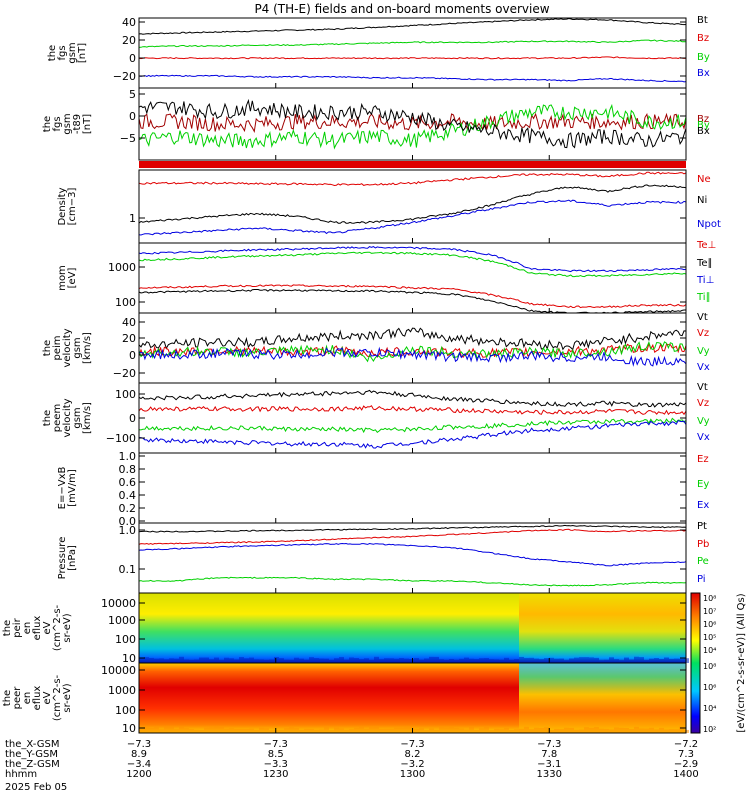 The width and height of the screenshot is (750, 800). I want to click on legend-ex: Ex, so click(703, 505).